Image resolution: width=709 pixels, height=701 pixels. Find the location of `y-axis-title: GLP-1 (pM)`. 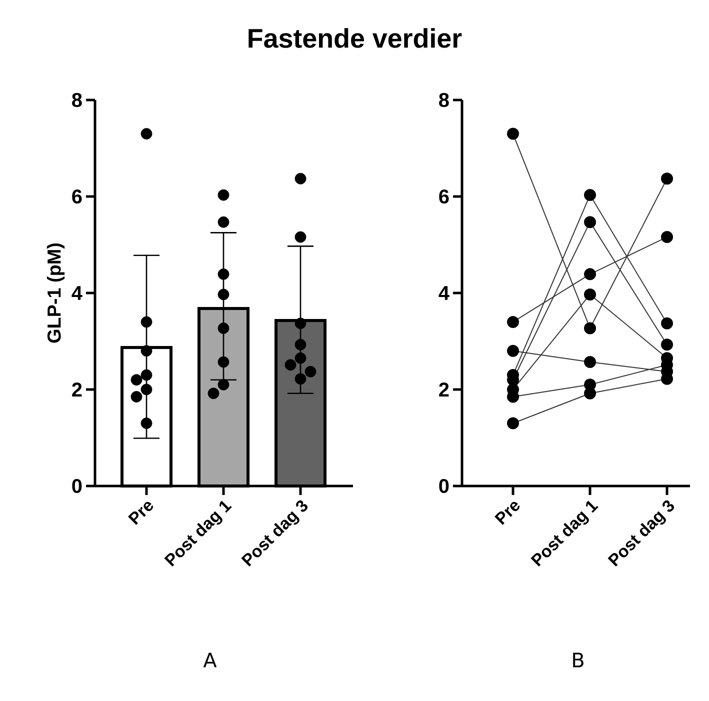

y-axis-title: GLP-1 (pM) is located at coordinates (55, 293).